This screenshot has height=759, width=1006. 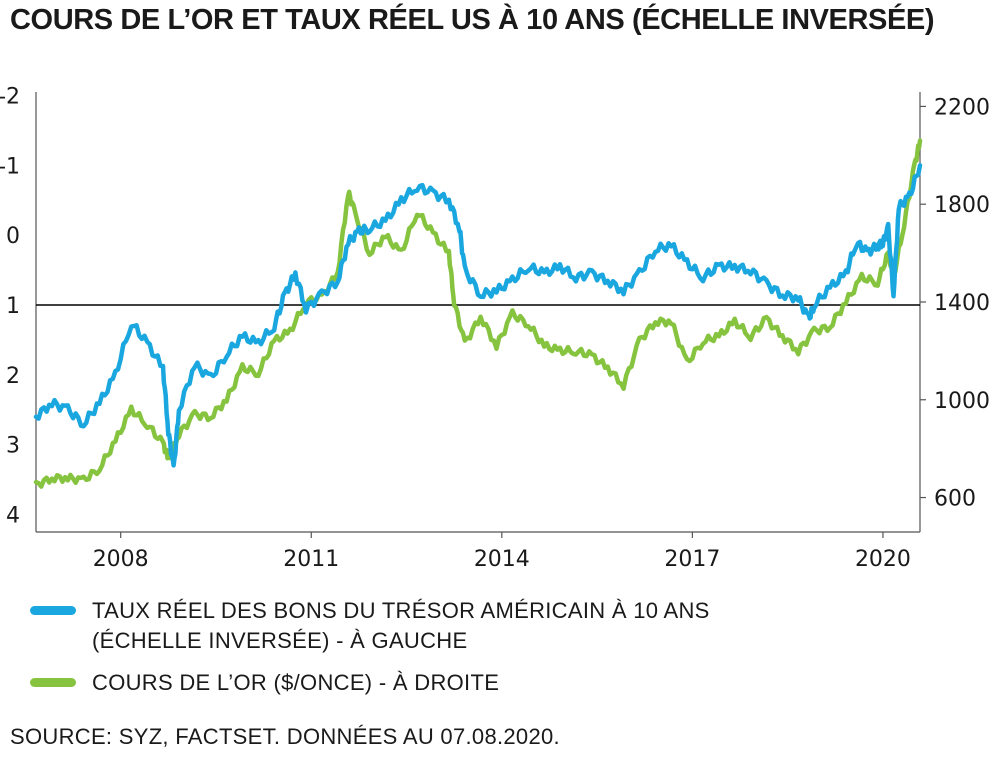 I want to click on right-tick-label: 1400, so click(x=962, y=303).